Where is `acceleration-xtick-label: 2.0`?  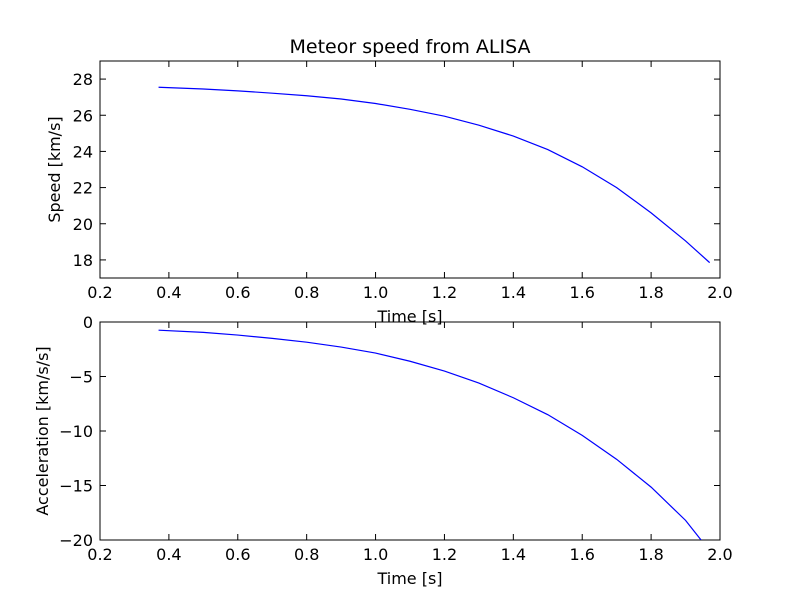 acceleration-xtick-label: 2.0 is located at coordinates (719, 554).